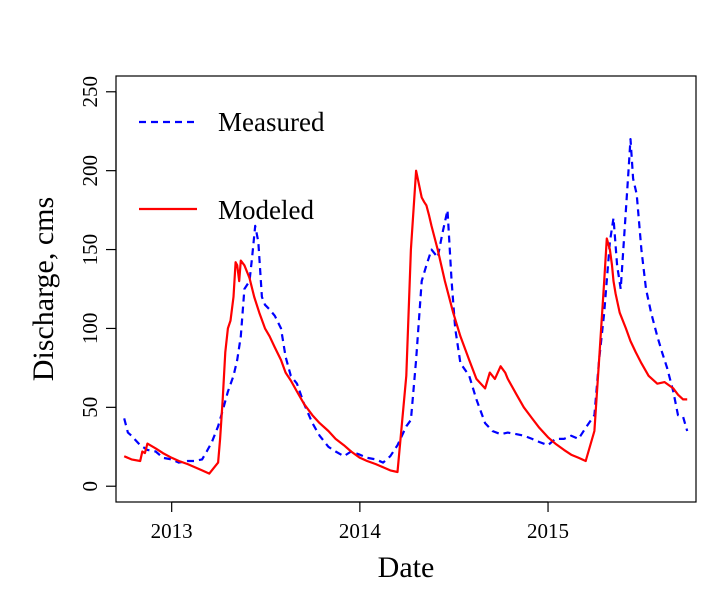 The image size is (714, 600). I want to click on y-tick-label: 250, so click(90, 92).